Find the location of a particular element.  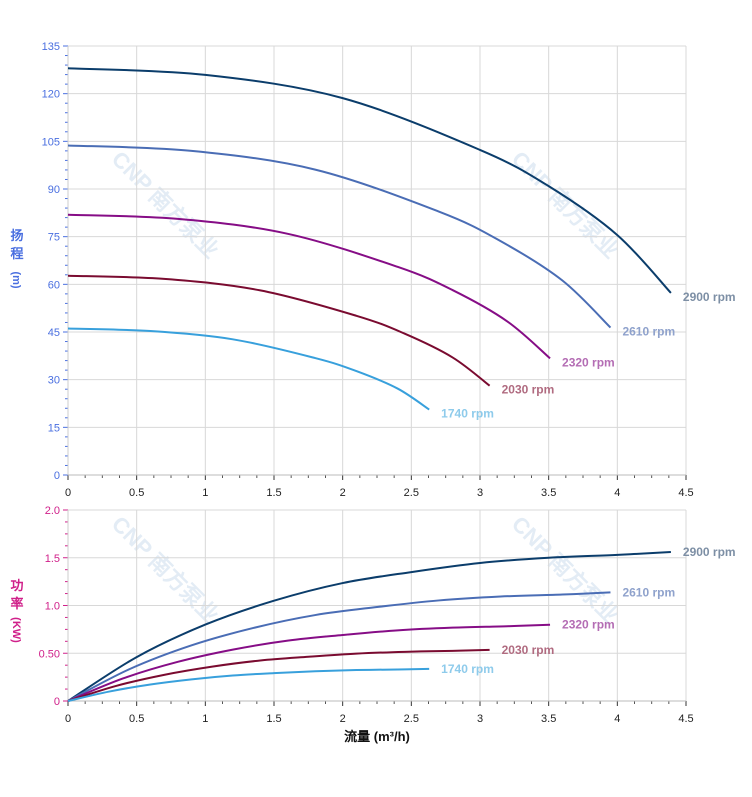

y-axis-title: 程 is located at coordinates (16, 253).